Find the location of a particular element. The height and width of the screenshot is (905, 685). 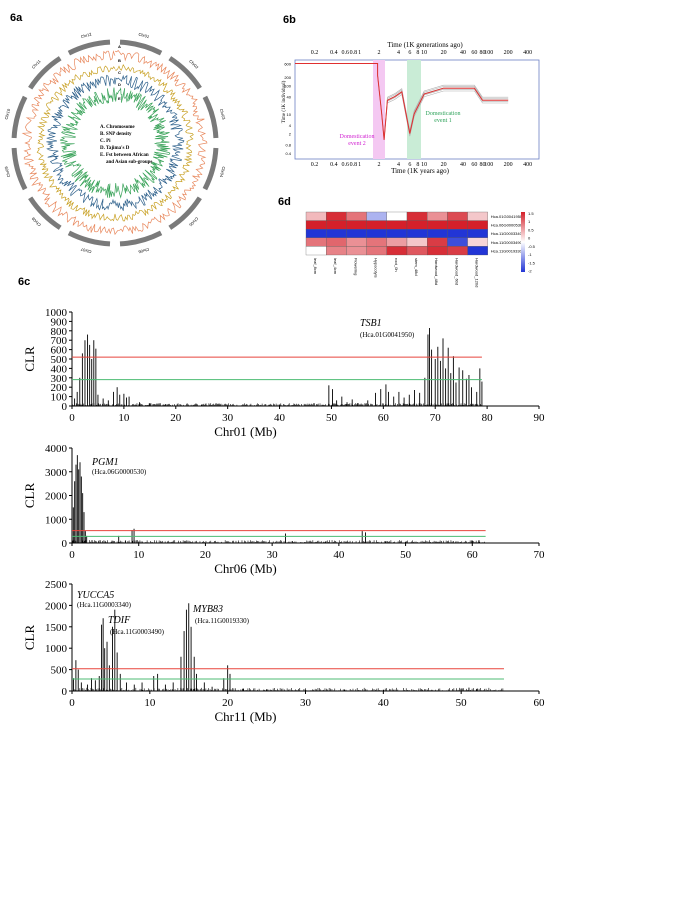

y-tick-label: 100 is located at coordinates (59, 398).